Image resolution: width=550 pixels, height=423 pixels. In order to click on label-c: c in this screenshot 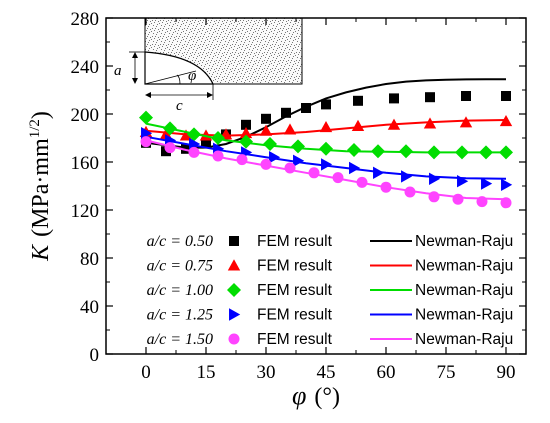, I will do `click(179, 106)`.